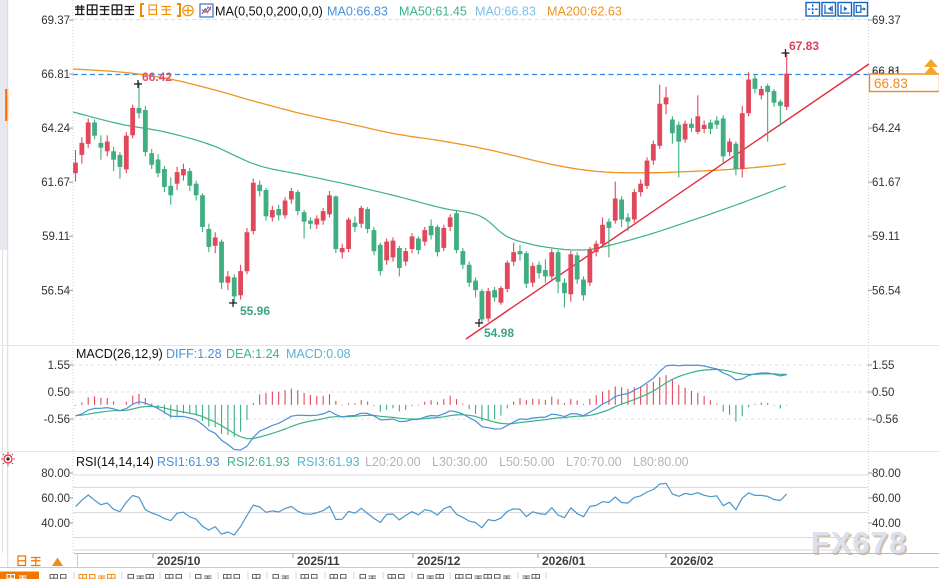 This screenshot has height=579, width=939. Describe the element at coordinates (433, 12) in the screenshot. I see `svg-text: MA50:61.45` at that location.